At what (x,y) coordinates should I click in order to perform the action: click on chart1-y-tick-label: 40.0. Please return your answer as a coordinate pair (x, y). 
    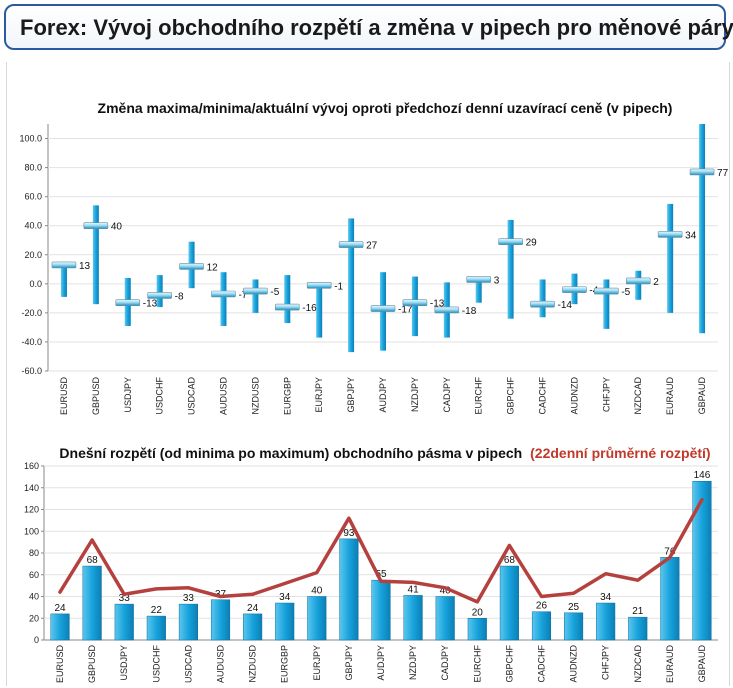
    Looking at the image, I should click on (33, 226).